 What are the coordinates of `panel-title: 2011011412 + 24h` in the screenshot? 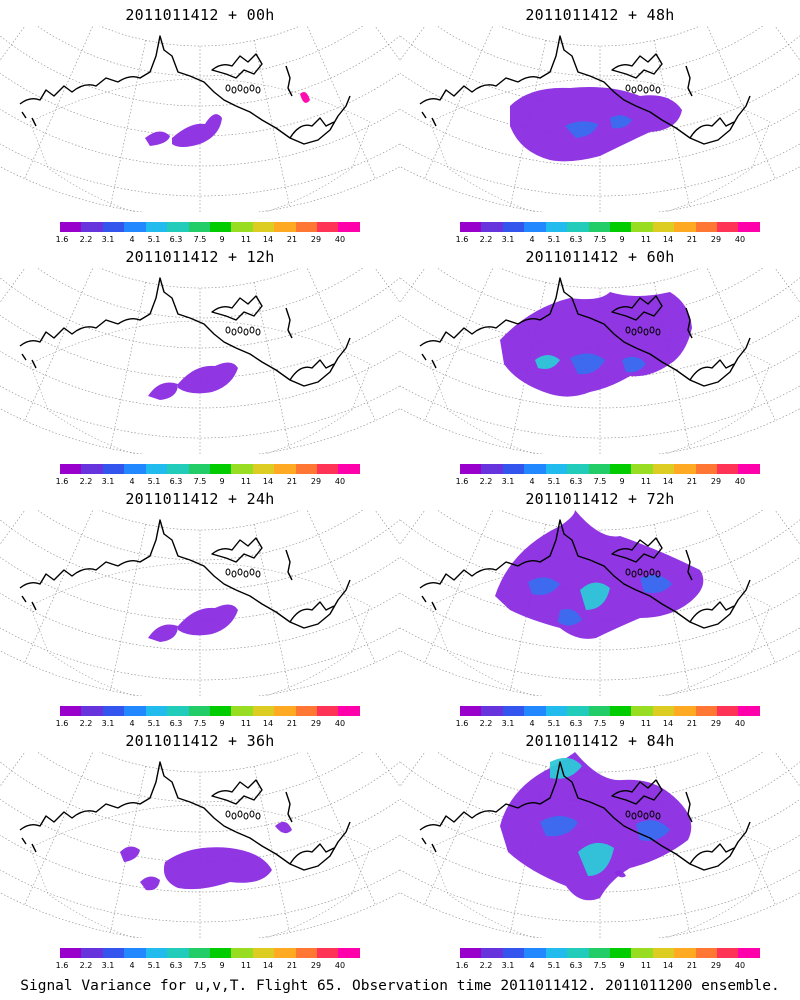 It's located at (200, 499).